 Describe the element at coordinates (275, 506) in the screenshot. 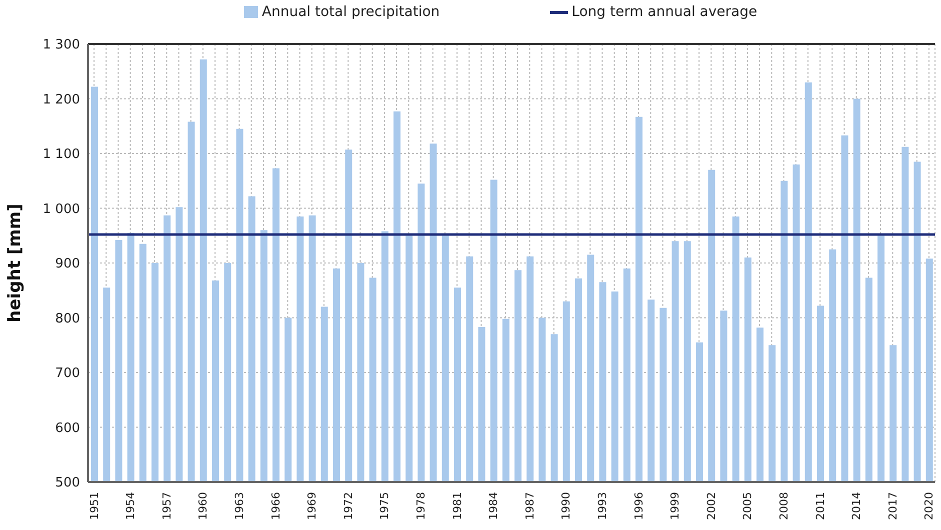

I see `x-tick-label: 1966` at that location.